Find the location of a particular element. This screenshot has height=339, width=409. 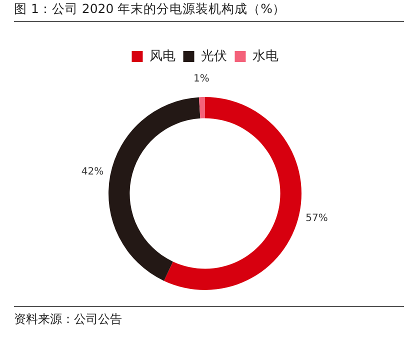

legend-label: 风电 is located at coordinates (162, 56).